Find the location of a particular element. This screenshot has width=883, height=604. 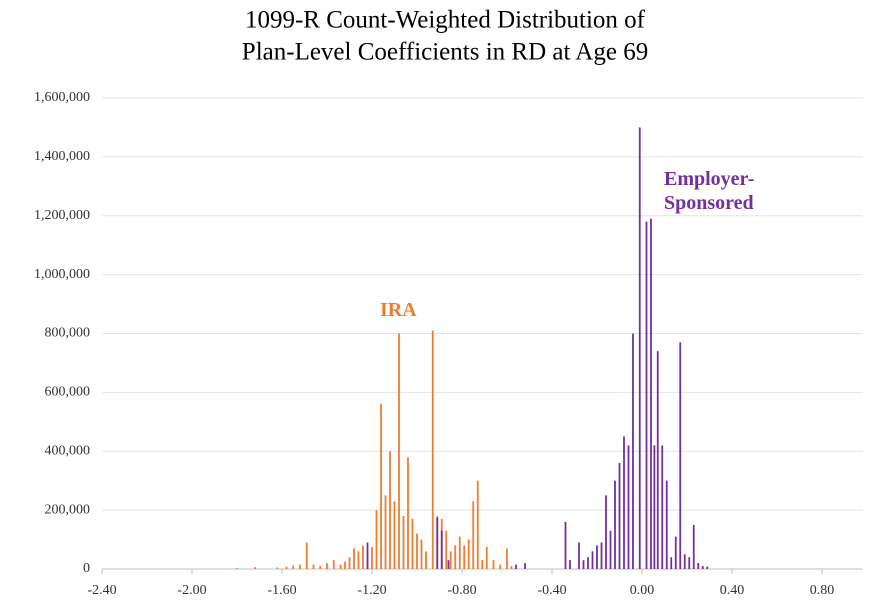

y-tick-label: 200,000 is located at coordinates (68, 509).